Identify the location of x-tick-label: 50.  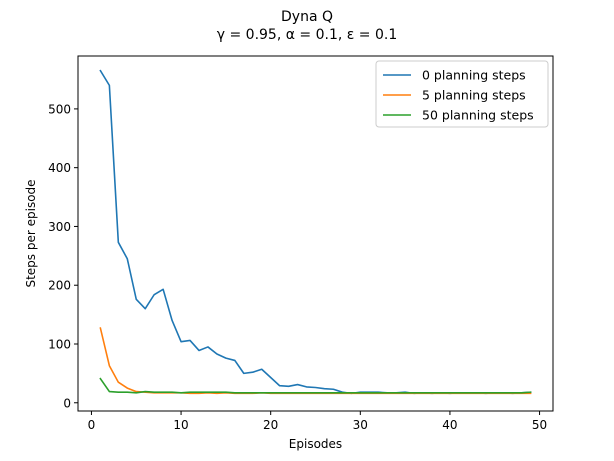
(539, 425).